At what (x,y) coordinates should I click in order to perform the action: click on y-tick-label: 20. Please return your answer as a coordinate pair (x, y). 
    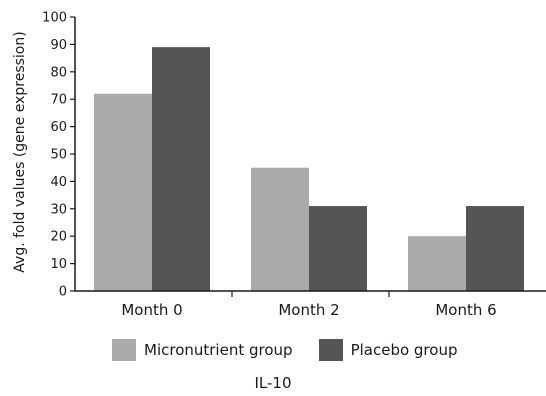
    Looking at the image, I should click on (58, 237).